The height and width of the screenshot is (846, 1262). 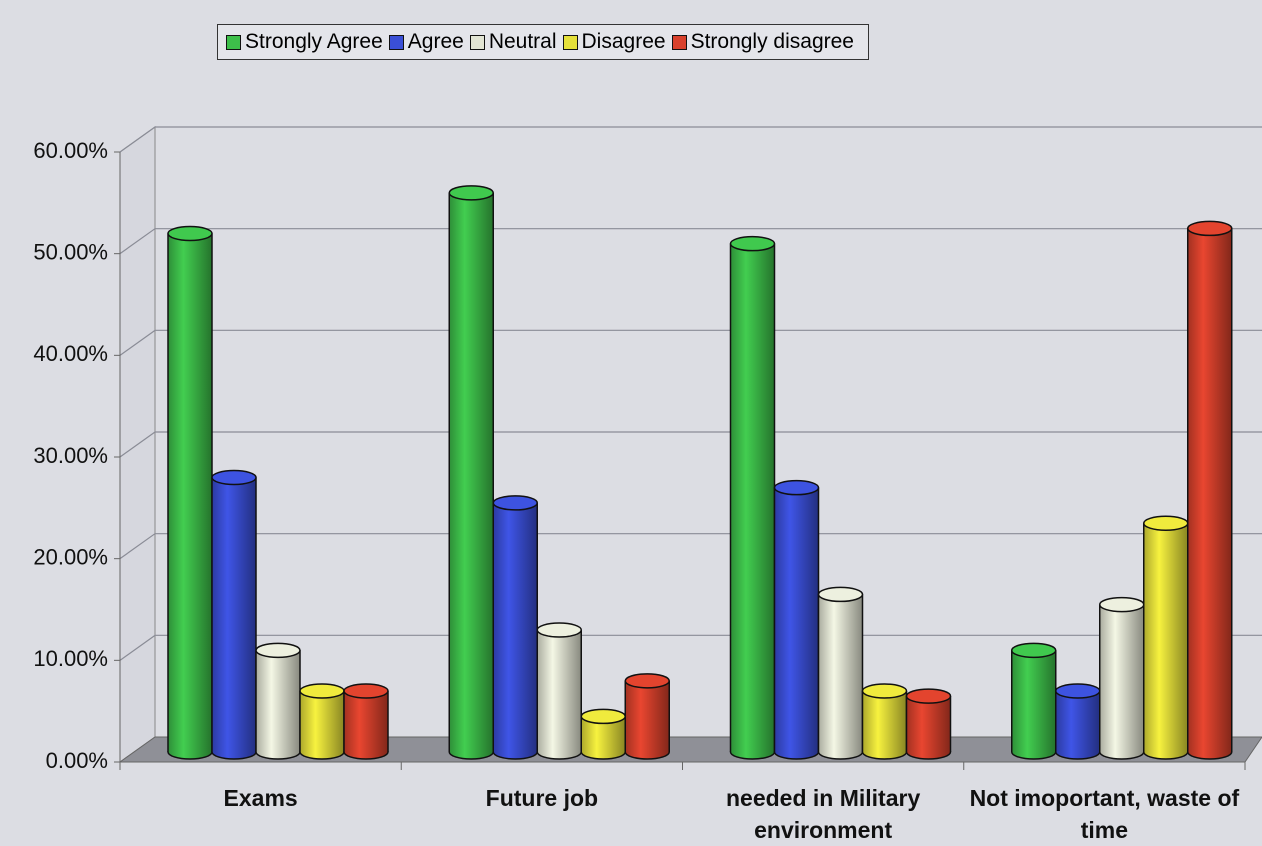 What do you see at coordinates (522, 41) in the screenshot?
I see `legend-label: Neutral` at bounding box center [522, 41].